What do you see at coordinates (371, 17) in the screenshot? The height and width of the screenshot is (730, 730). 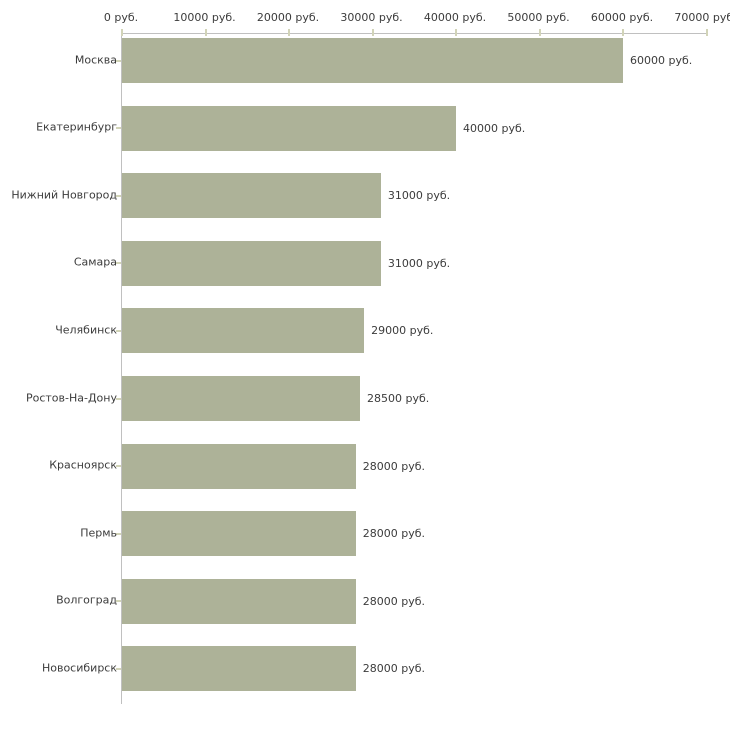 I see `x-axis-tick-label: 30000 руб.` at bounding box center [371, 17].